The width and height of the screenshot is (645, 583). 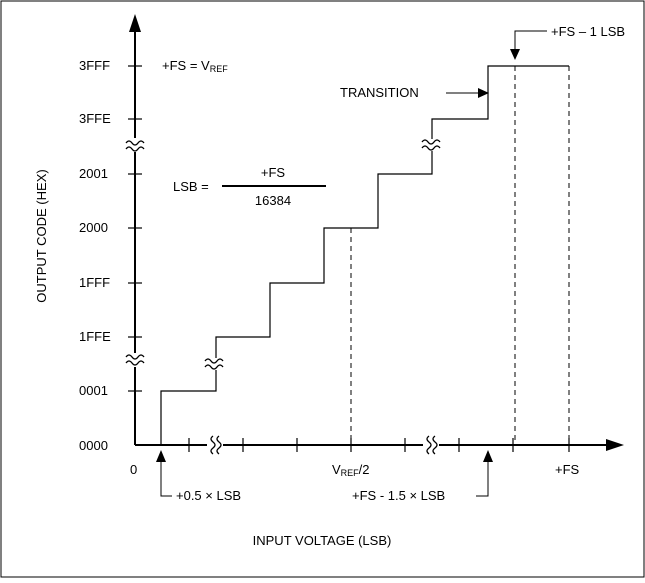 I want to click on fs-minus-1p5lsb-label: +FS - 1.5 × LSB, so click(x=398, y=495).